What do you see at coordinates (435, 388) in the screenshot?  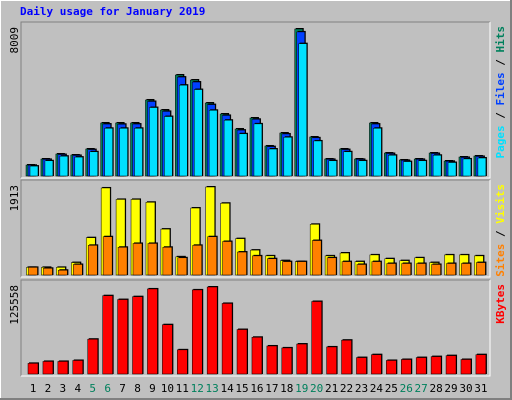 I see `x-tick-label: 28` at bounding box center [435, 388].